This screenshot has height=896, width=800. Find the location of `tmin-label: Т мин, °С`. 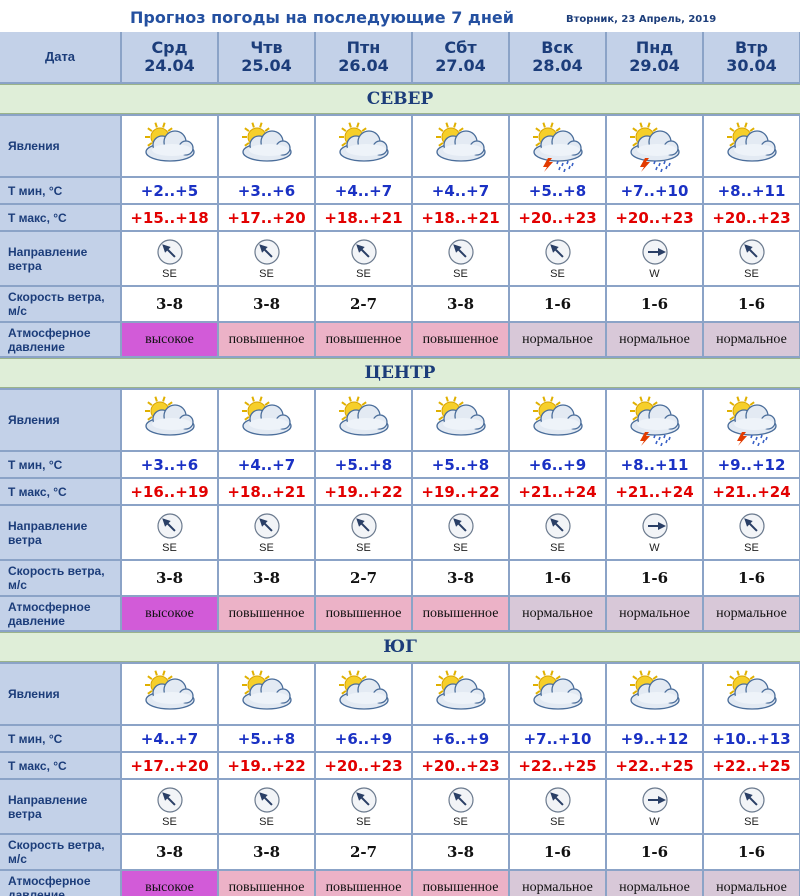

tmin-label: Т мин, °С is located at coordinates (60, 738).